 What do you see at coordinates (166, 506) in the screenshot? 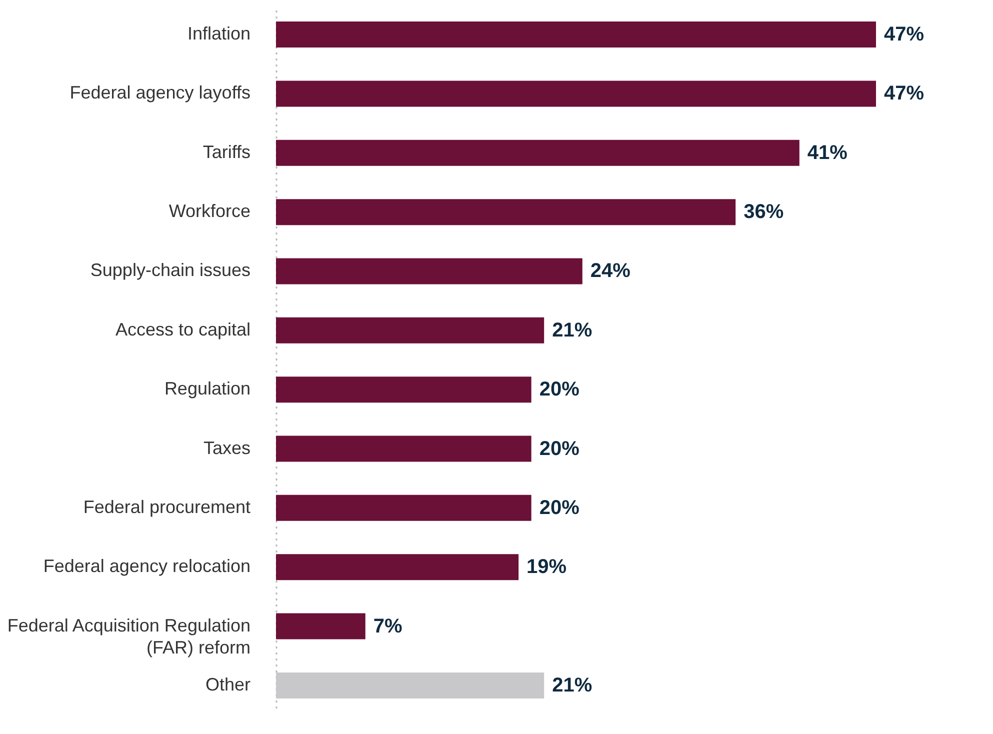
I see `y-tick-label: Federal procurement` at bounding box center [166, 506].